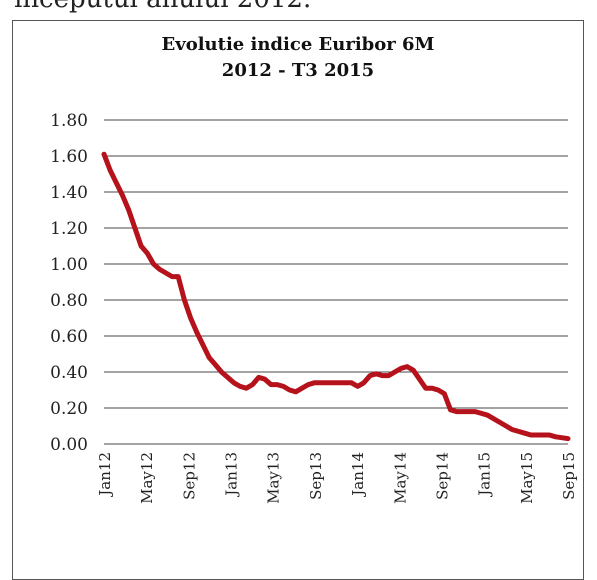 This screenshot has width=597, height=580. Describe the element at coordinates (105, 475) in the screenshot. I see `x-tick-label: Jan12` at that location.